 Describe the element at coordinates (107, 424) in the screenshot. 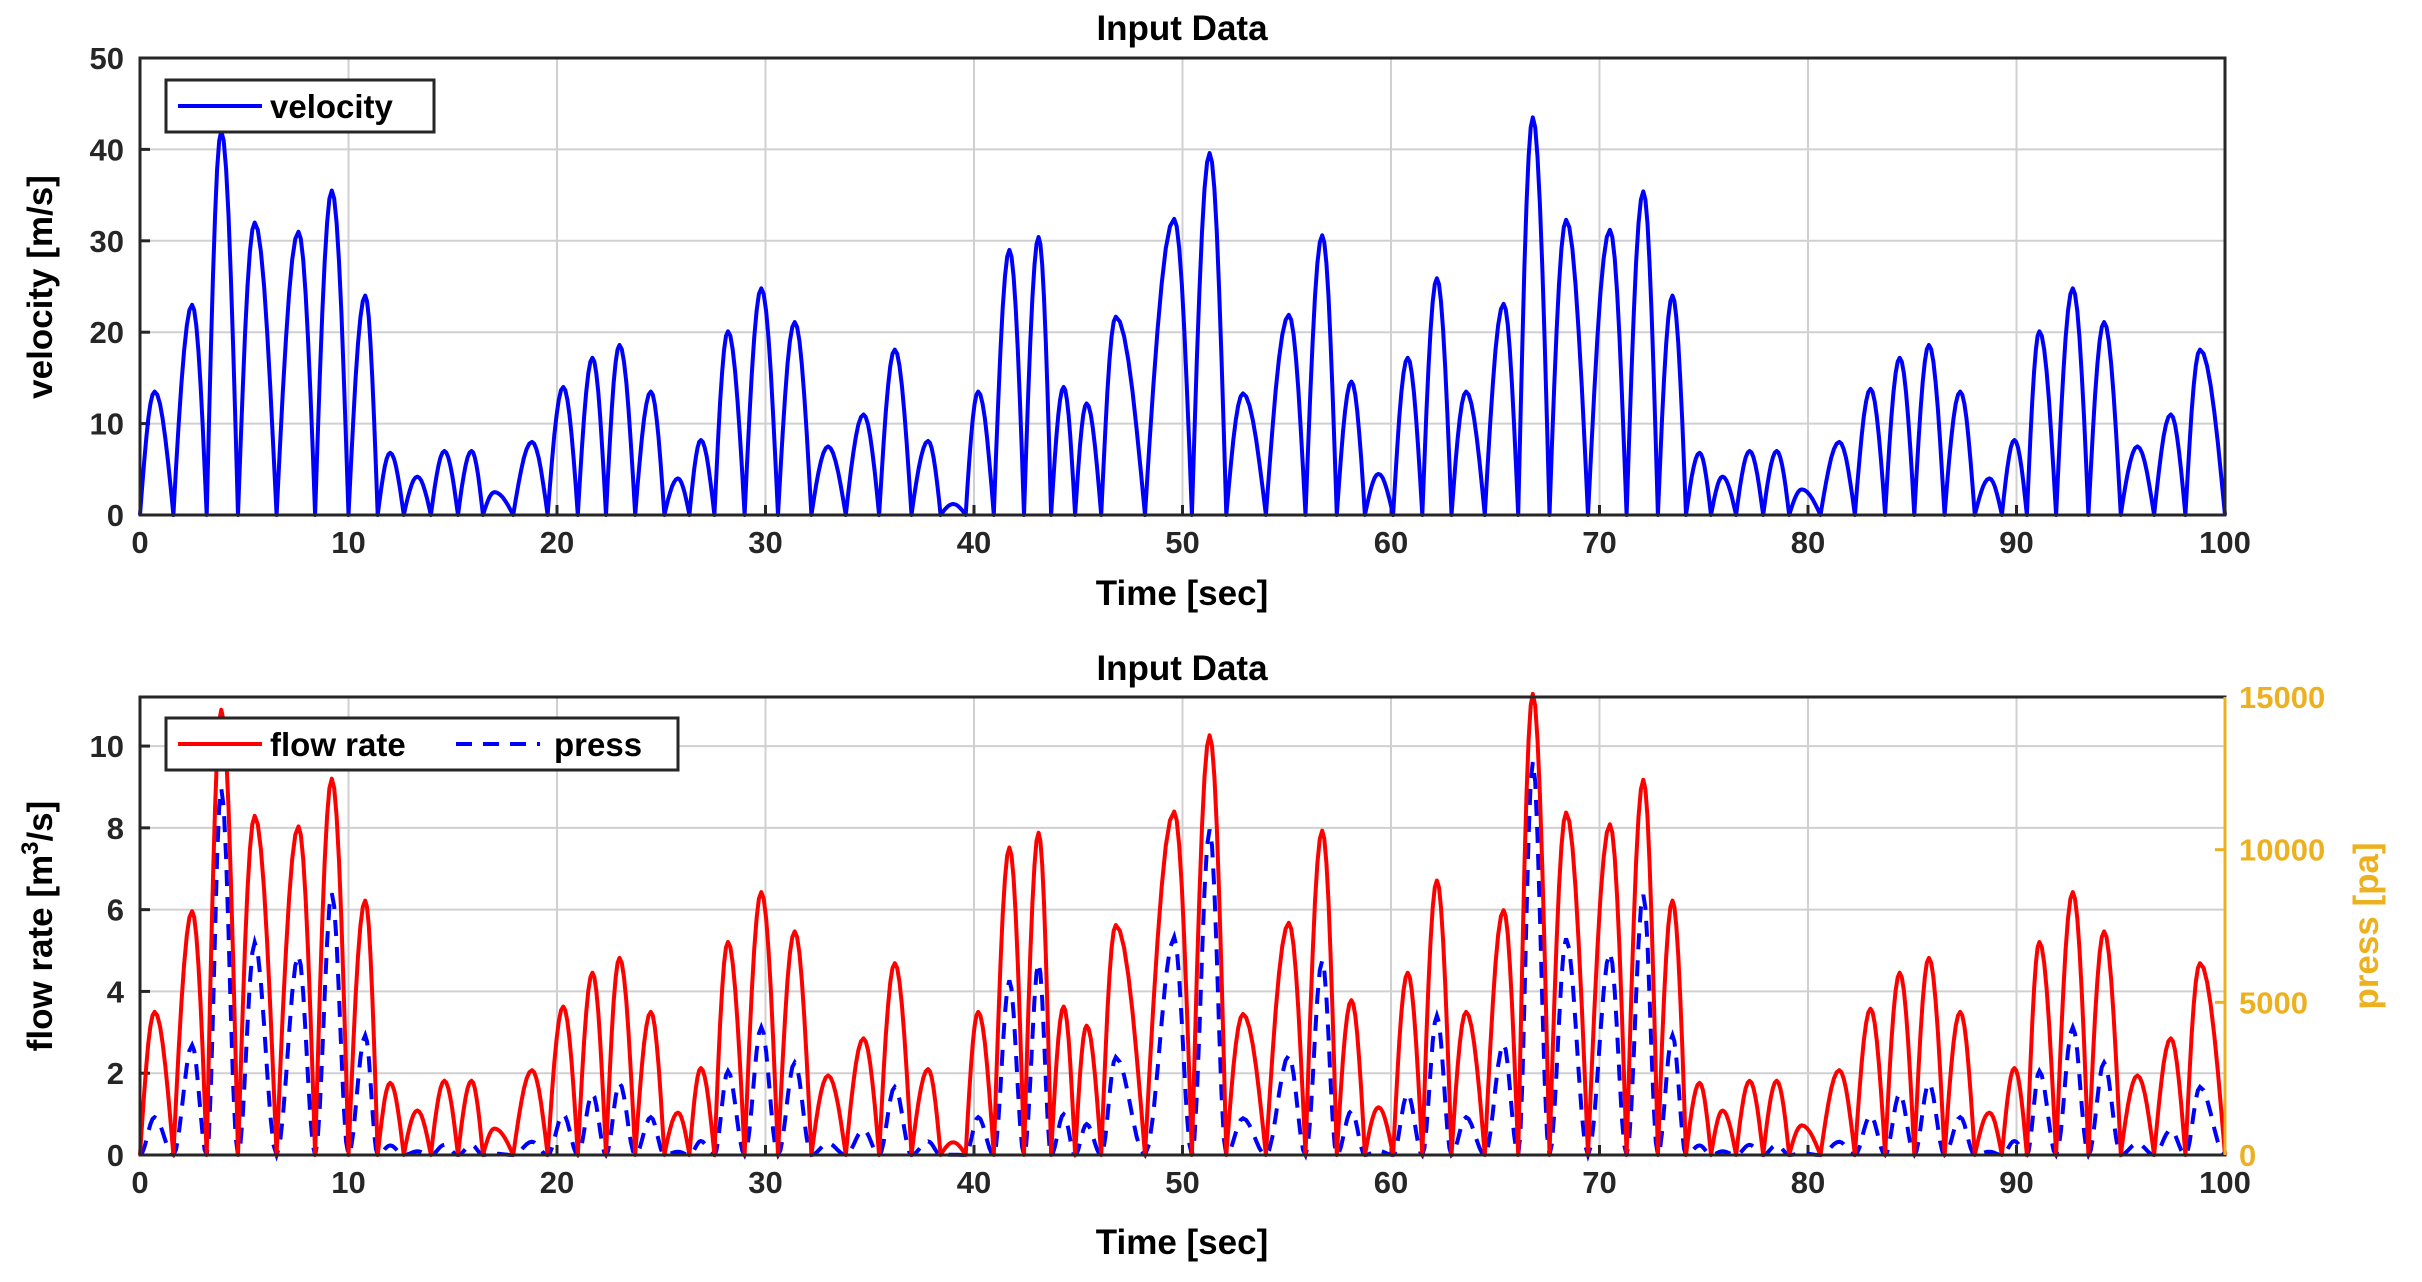

I see `top-ytick-label: 10` at that location.